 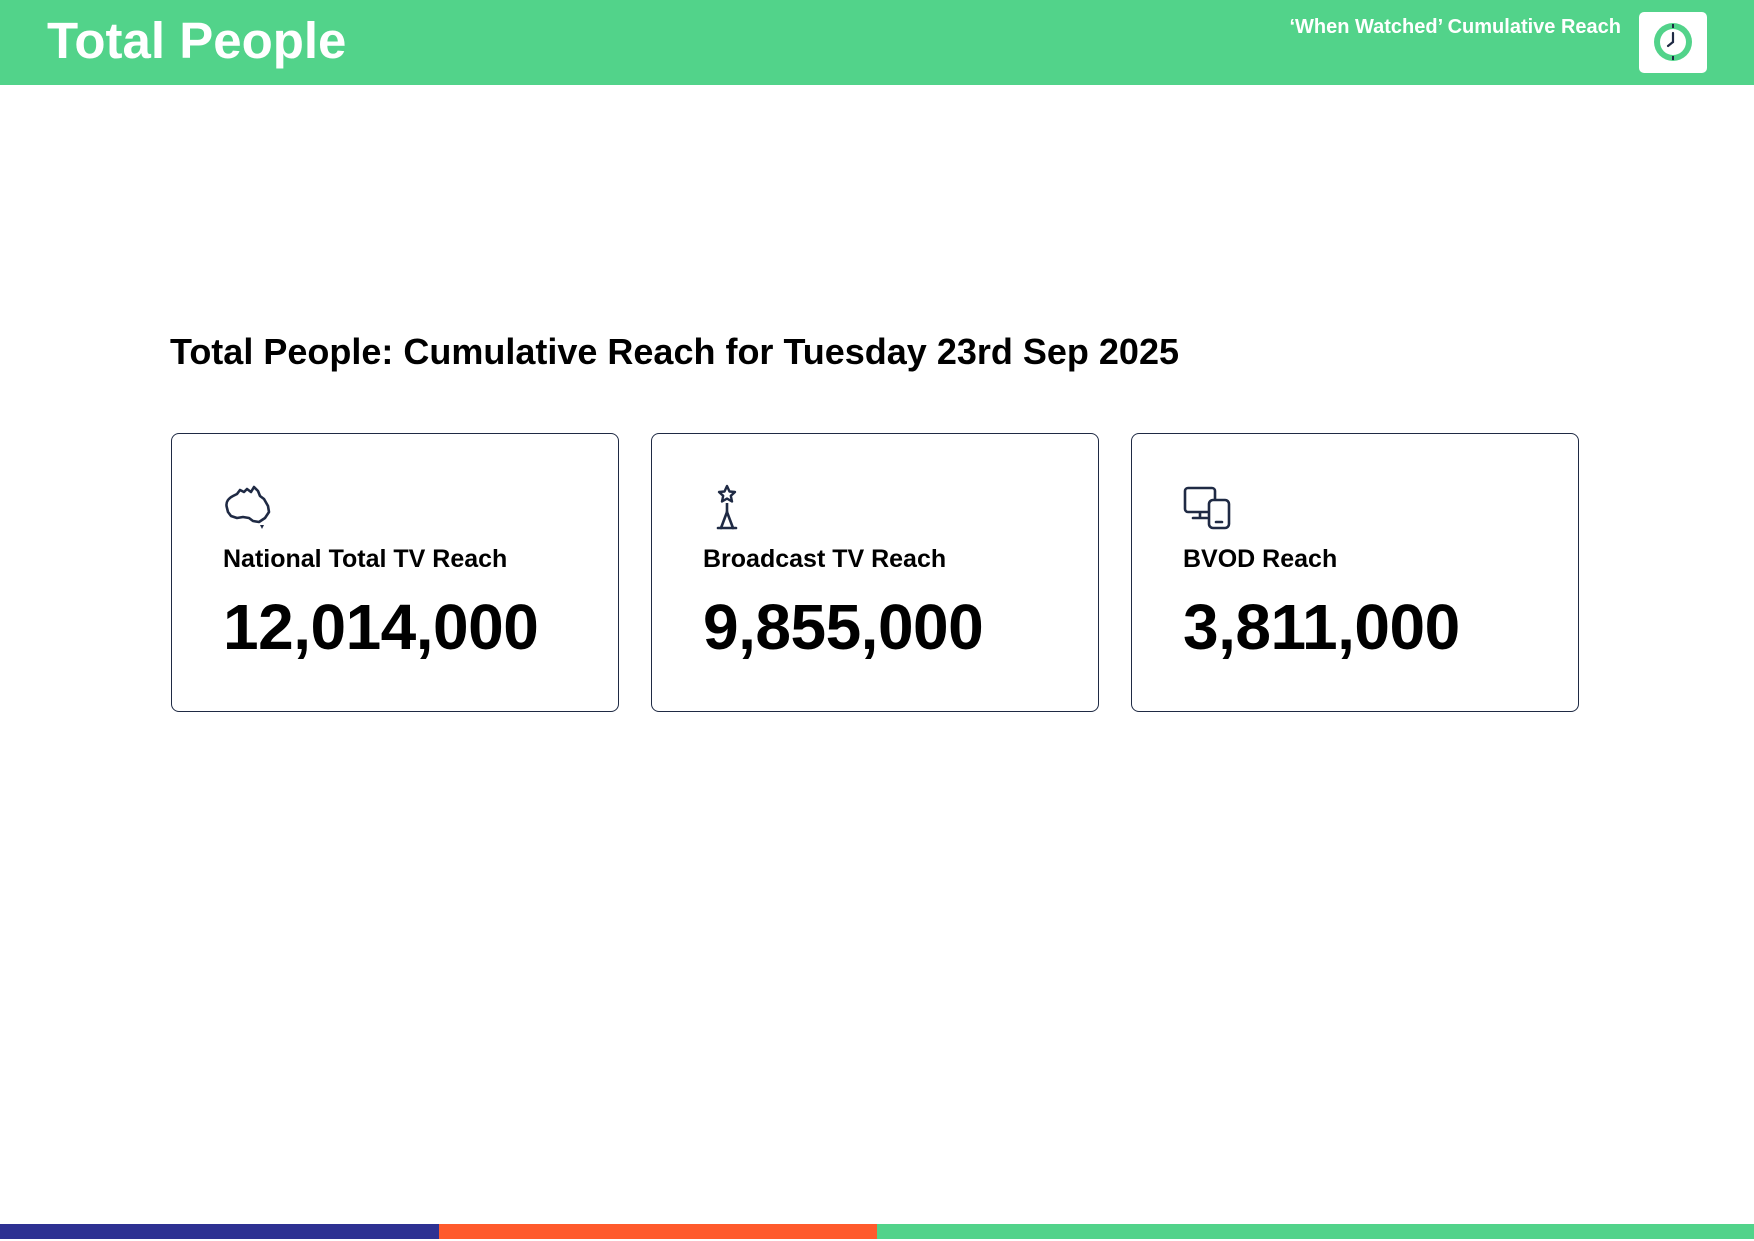 What do you see at coordinates (219, 1231) in the screenshot?
I see `footer-bar-navy` at bounding box center [219, 1231].